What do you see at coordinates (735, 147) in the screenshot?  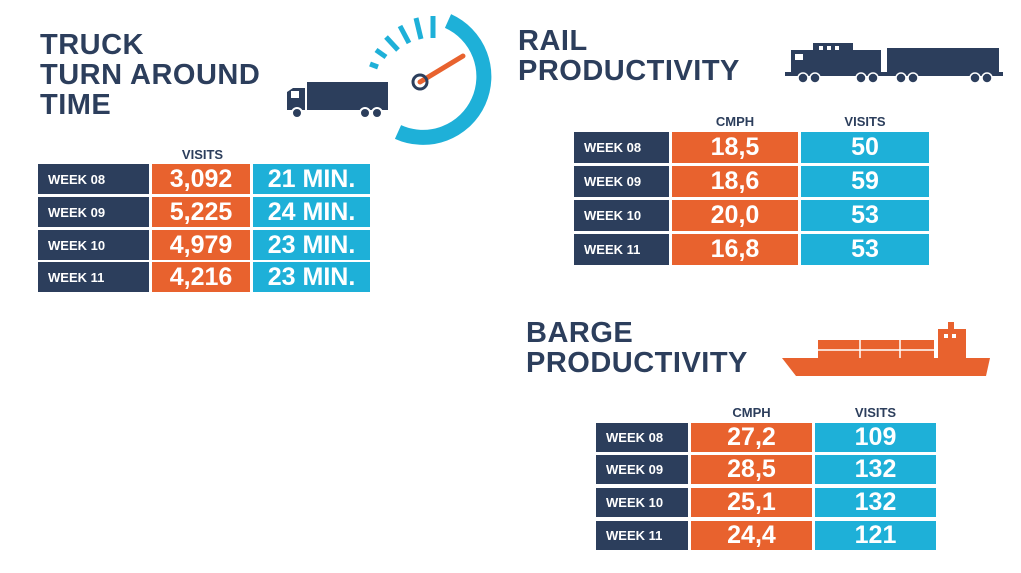 I see `rail-week-08-cmph: 18,5` at bounding box center [735, 147].